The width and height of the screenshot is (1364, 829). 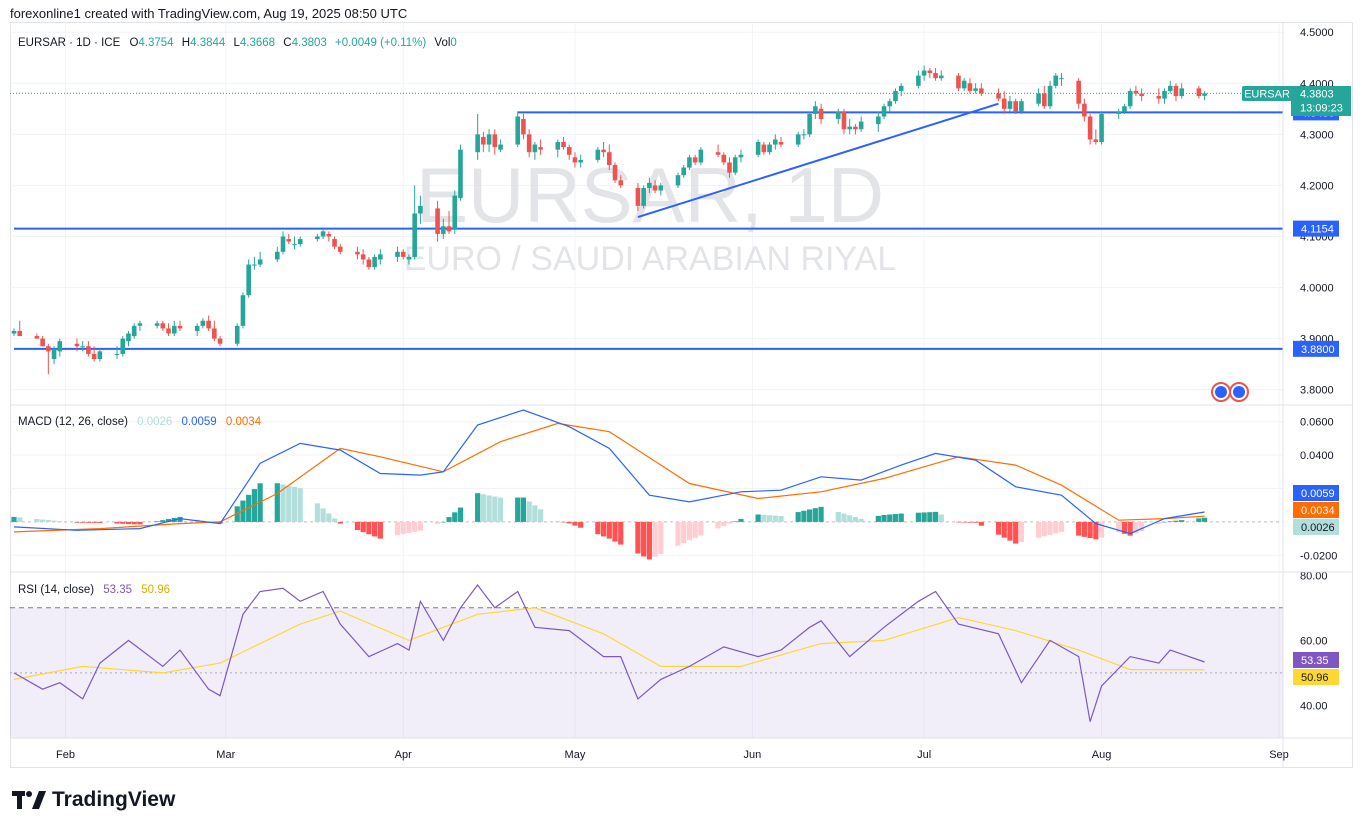 I want to click on macd-signal-line, so click(x=609, y=477).